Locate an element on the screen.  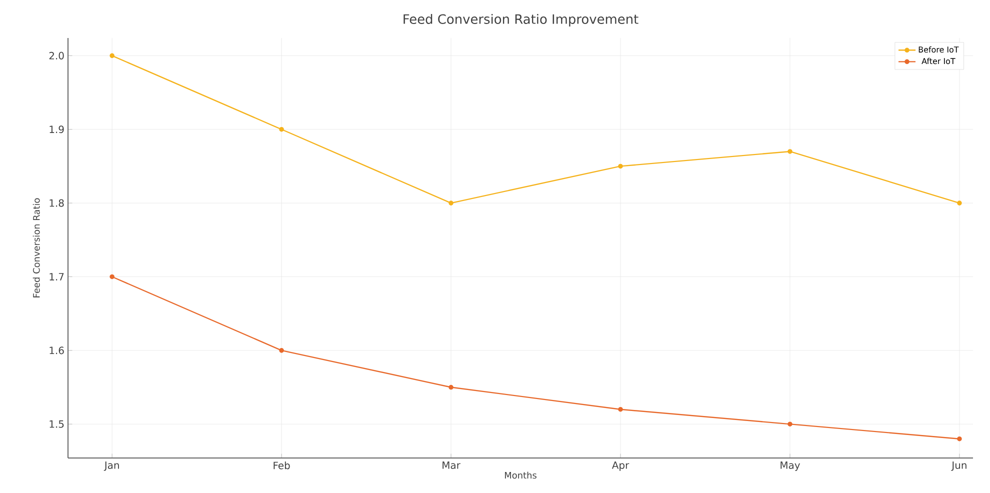
x-tick-label: Apr is located at coordinates (621, 466).